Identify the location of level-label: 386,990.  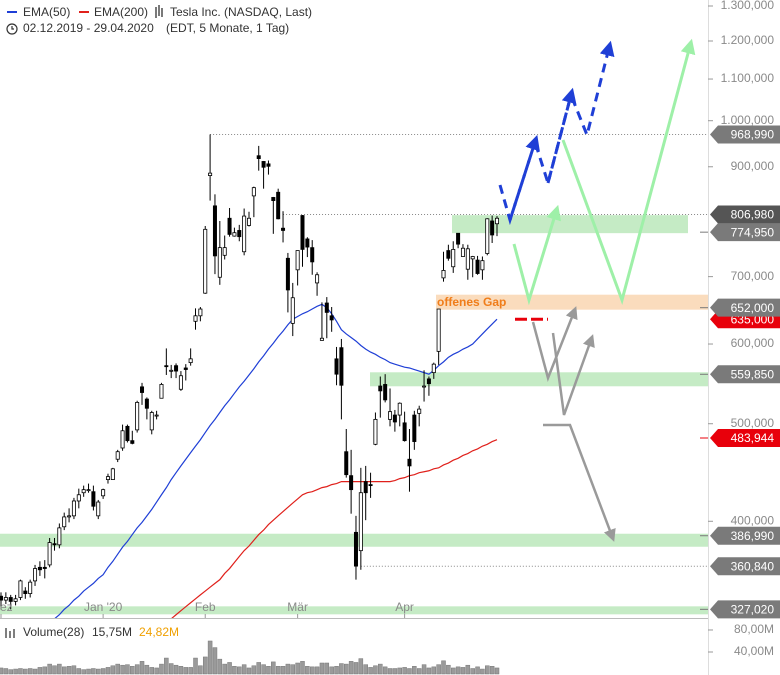
(753, 536).